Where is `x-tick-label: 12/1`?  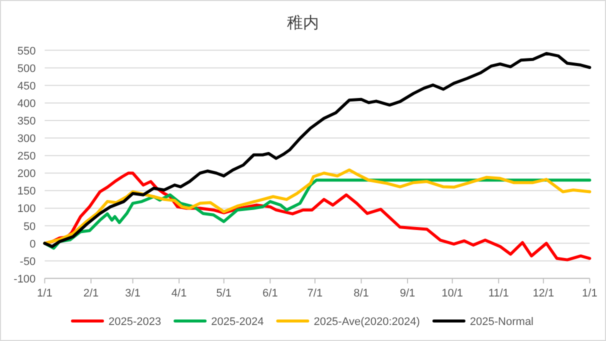 x-tick-label: 12/1 is located at coordinates (543, 293).